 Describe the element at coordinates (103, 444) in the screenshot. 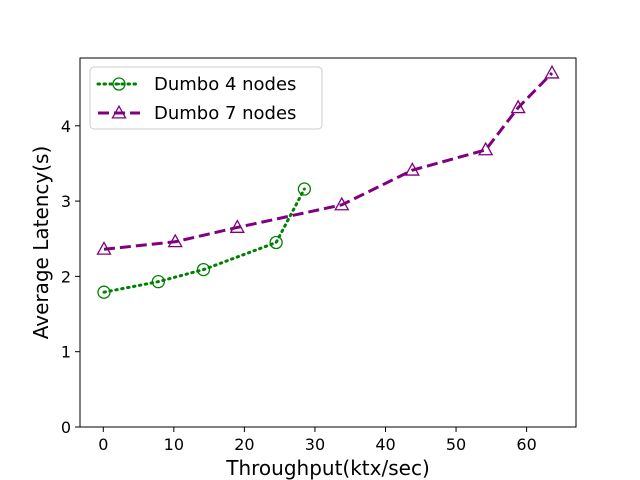

I see `x-tick-label: 0` at that location.